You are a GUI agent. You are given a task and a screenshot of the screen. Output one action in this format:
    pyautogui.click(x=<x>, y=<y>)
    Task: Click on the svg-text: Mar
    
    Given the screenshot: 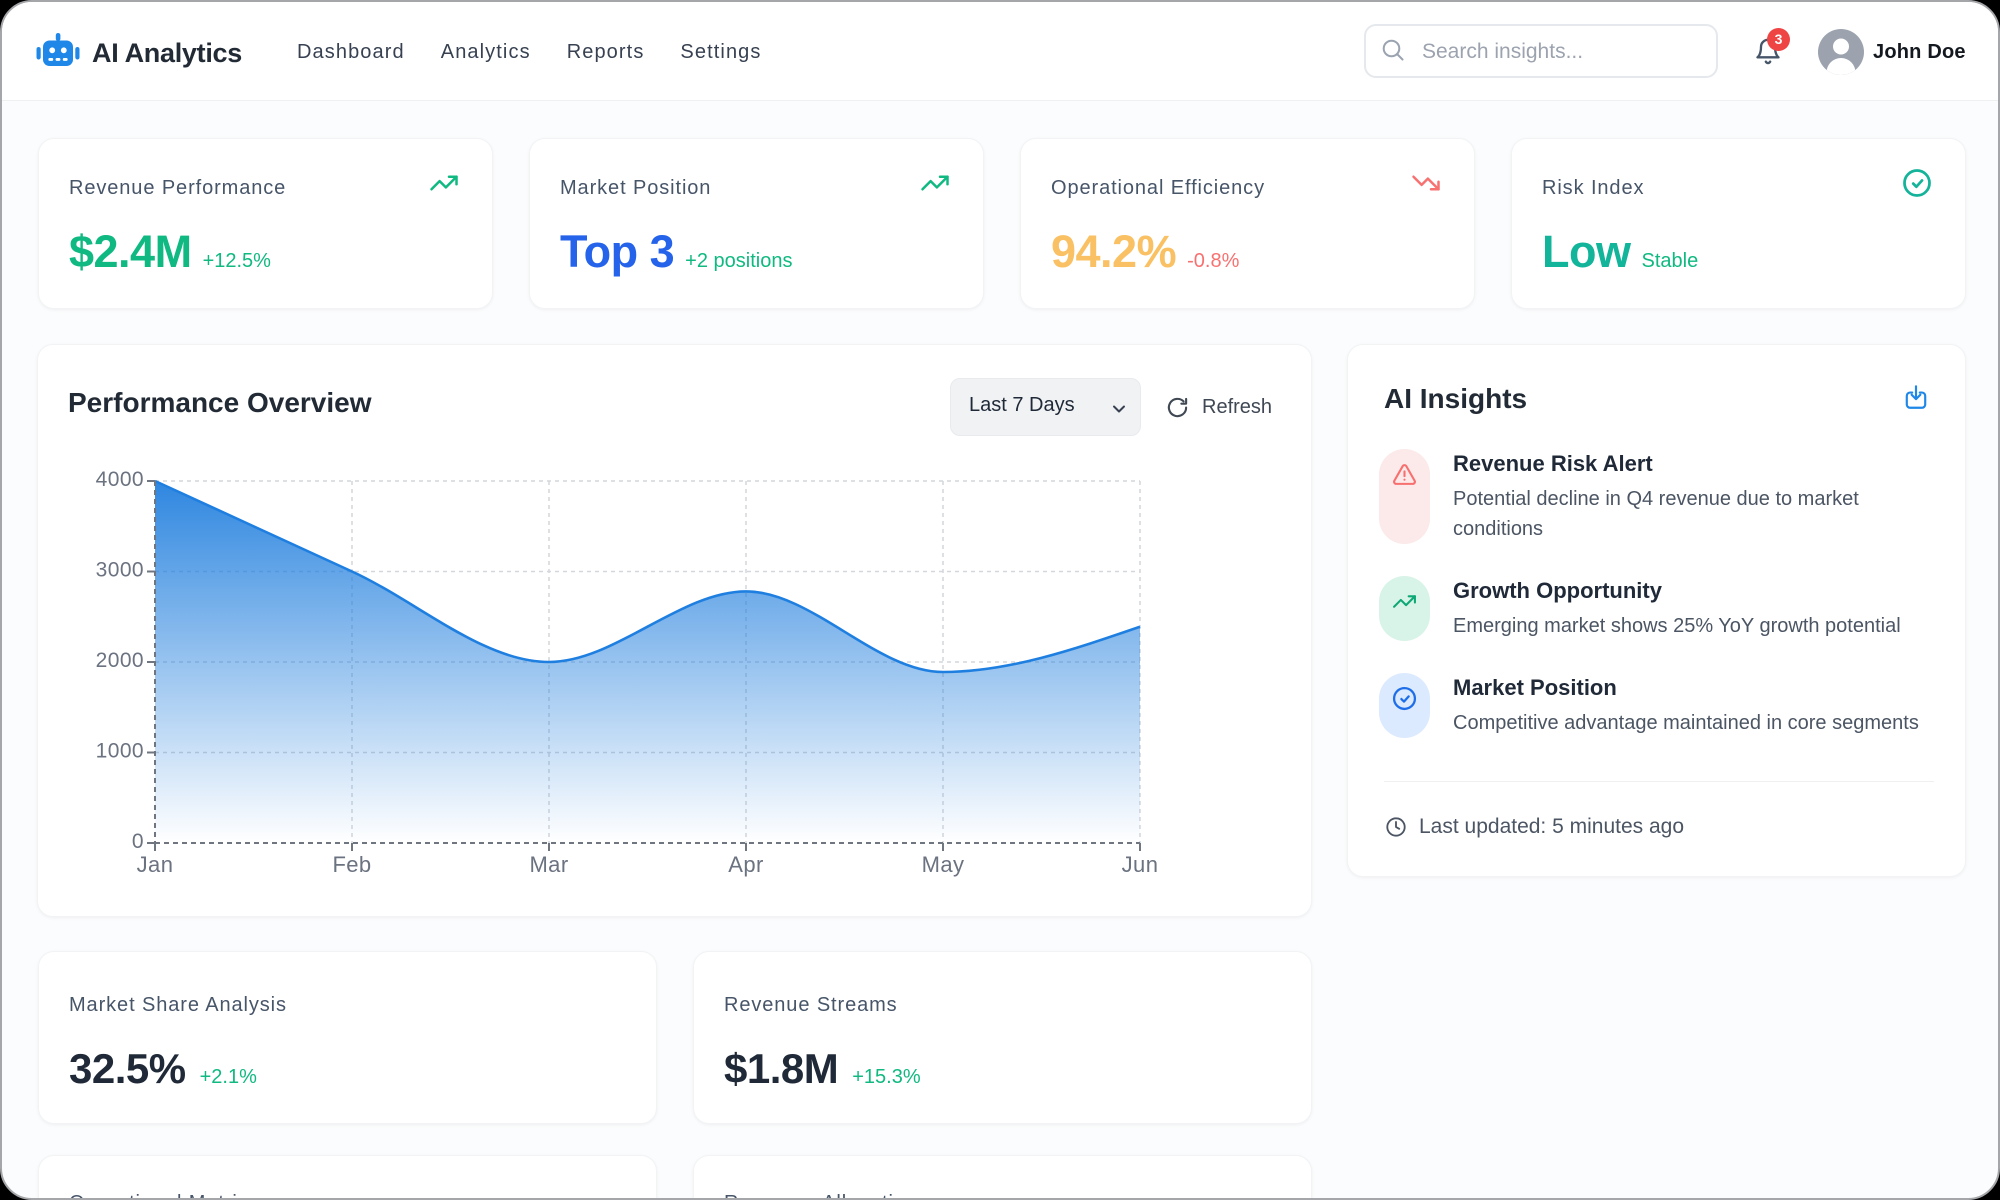 What is the action you would take?
    pyautogui.click(x=548, y=864)
    